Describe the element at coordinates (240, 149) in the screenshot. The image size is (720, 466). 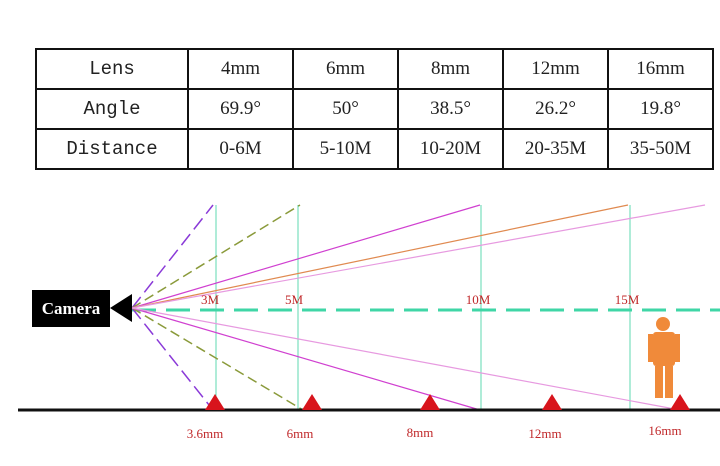
I see `cell: 0-6M` at that location.